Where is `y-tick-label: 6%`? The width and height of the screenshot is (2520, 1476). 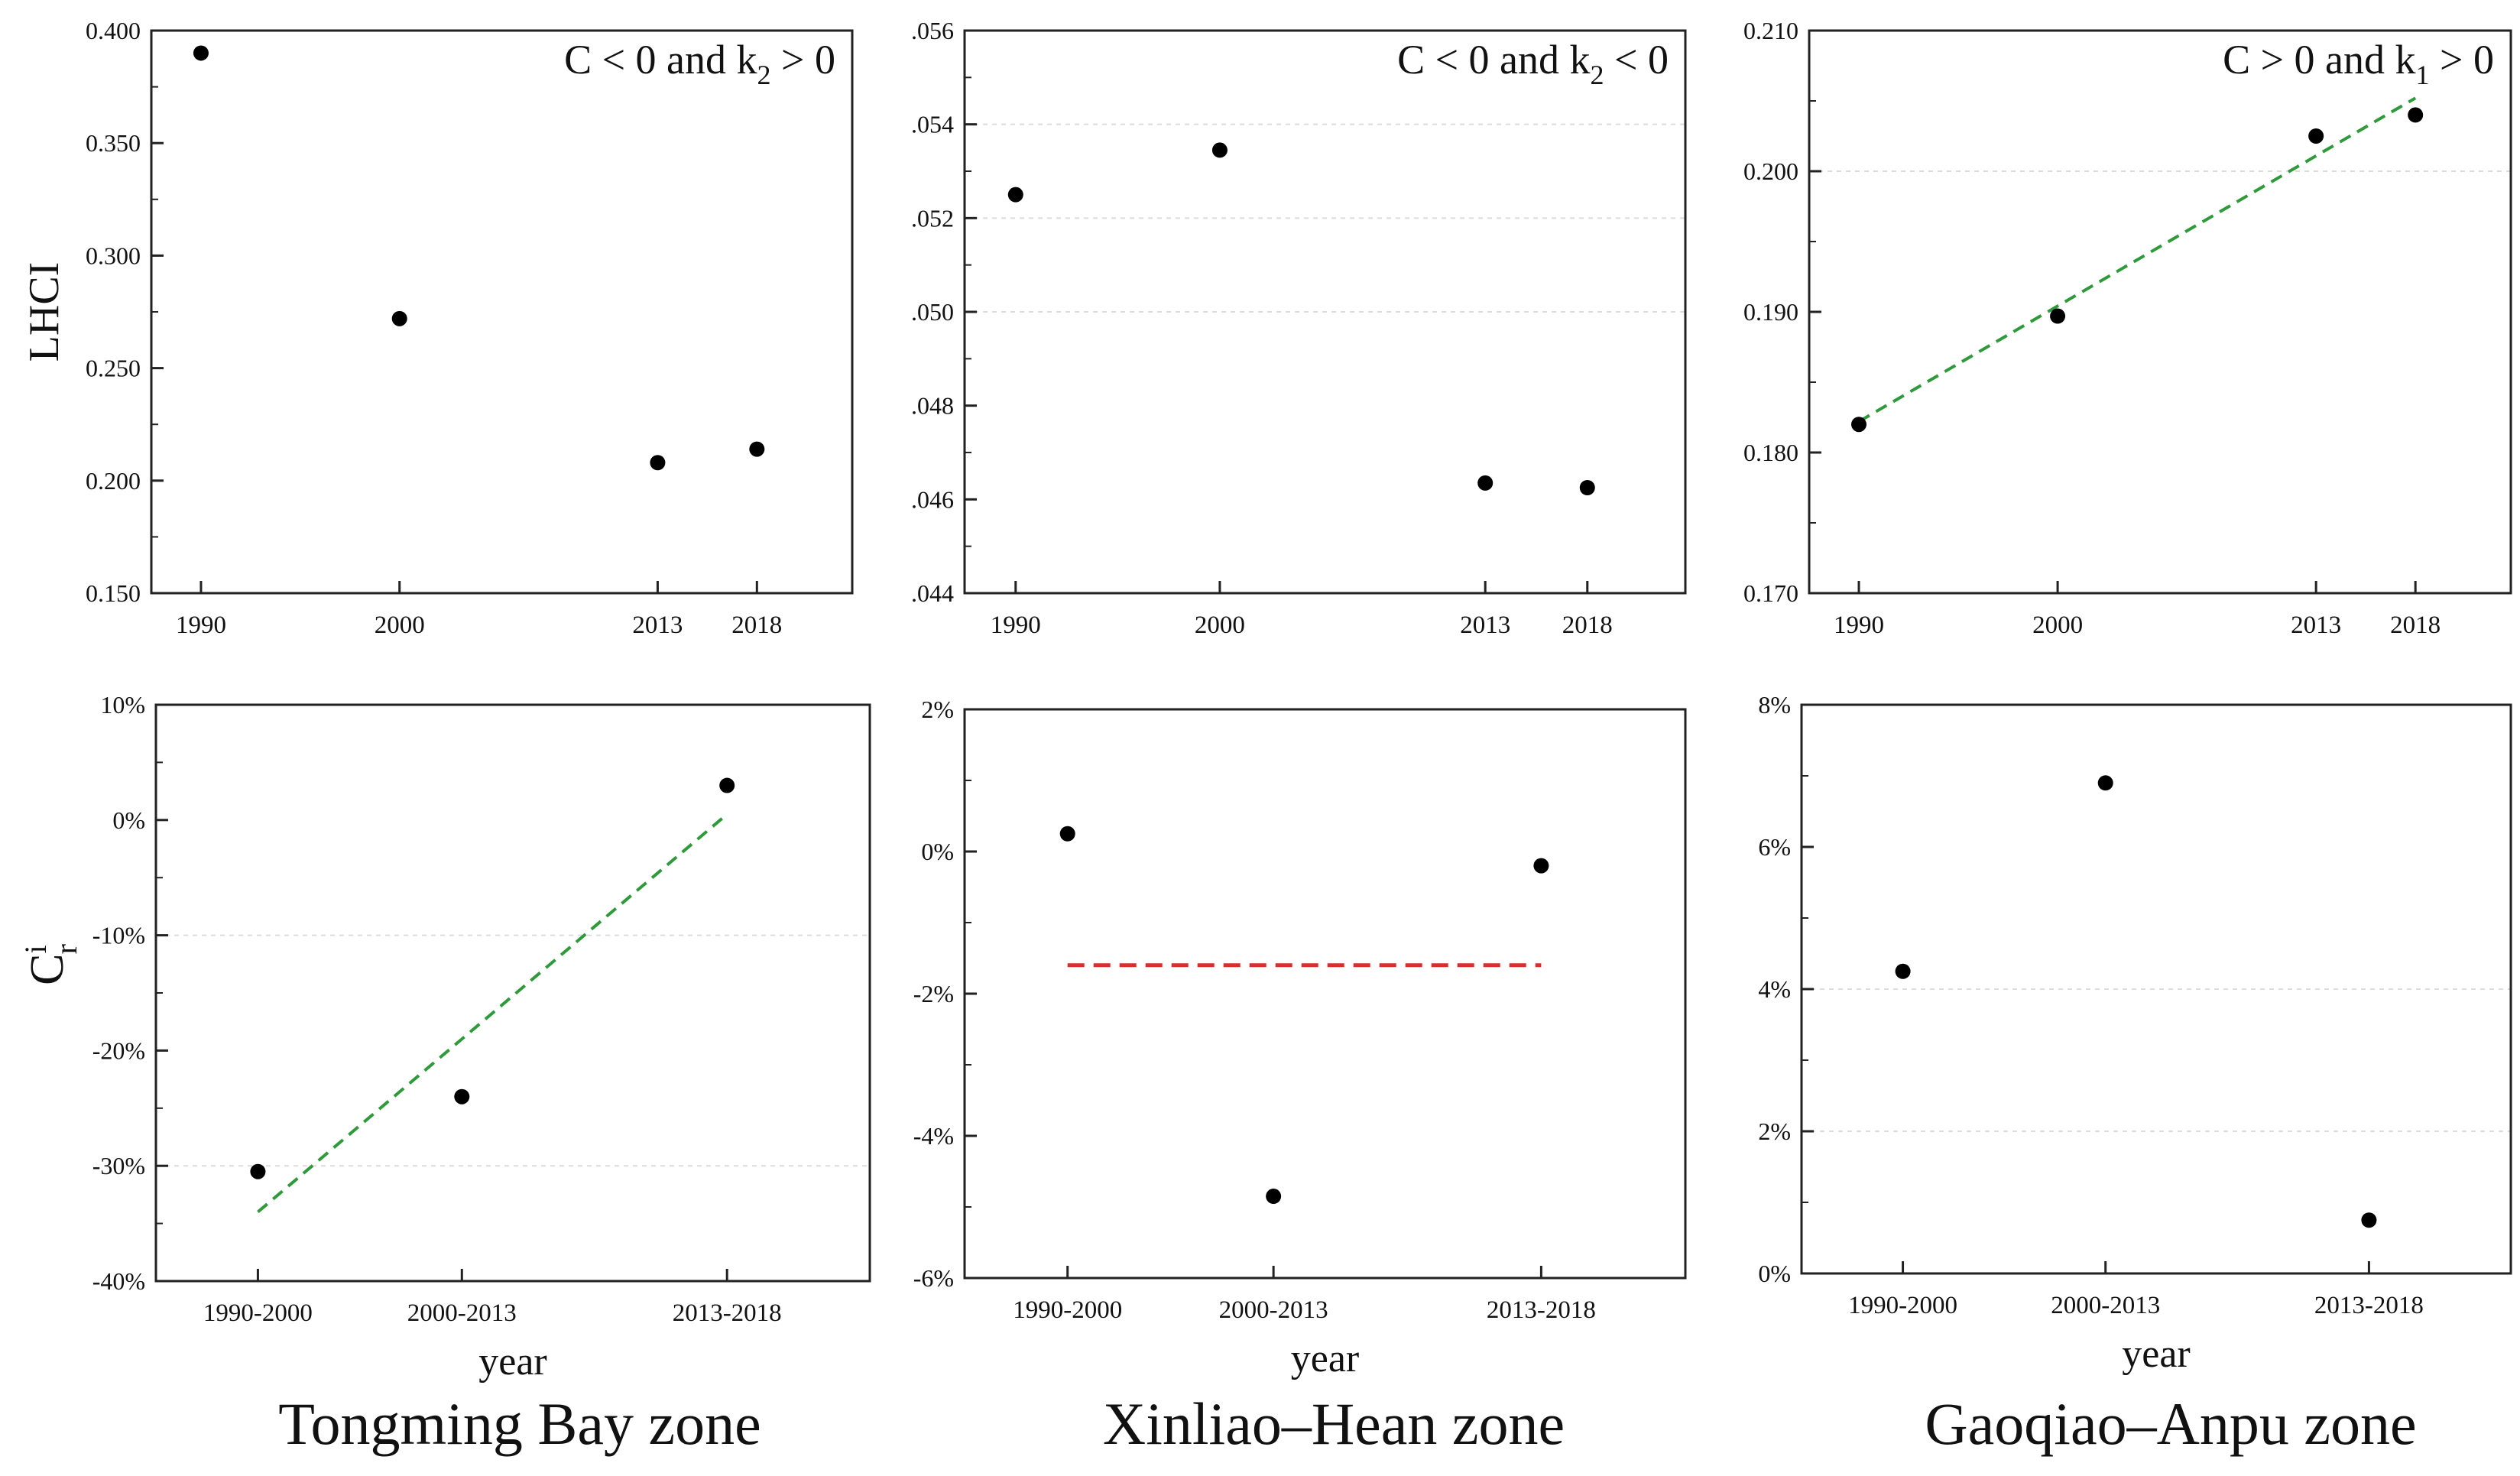 y-tick-label: 6% is located at coordinates (1774, 847).